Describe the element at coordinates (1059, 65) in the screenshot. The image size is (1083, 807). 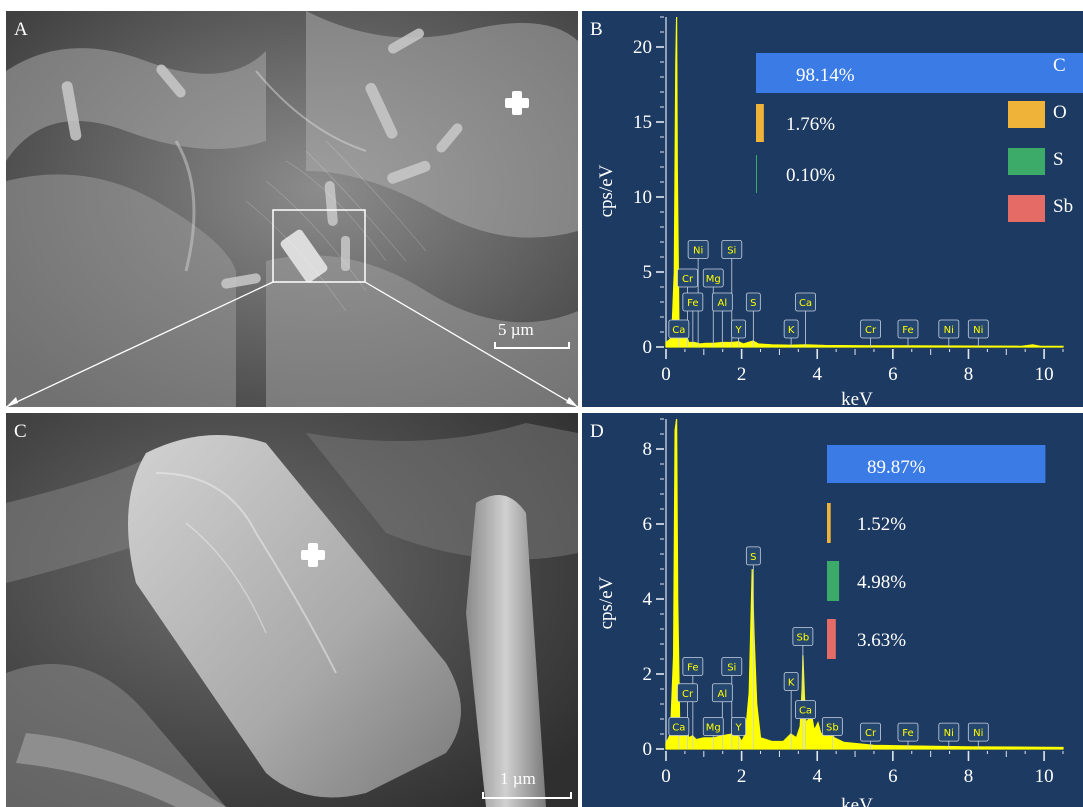
I see `legend-label: C` at that location.